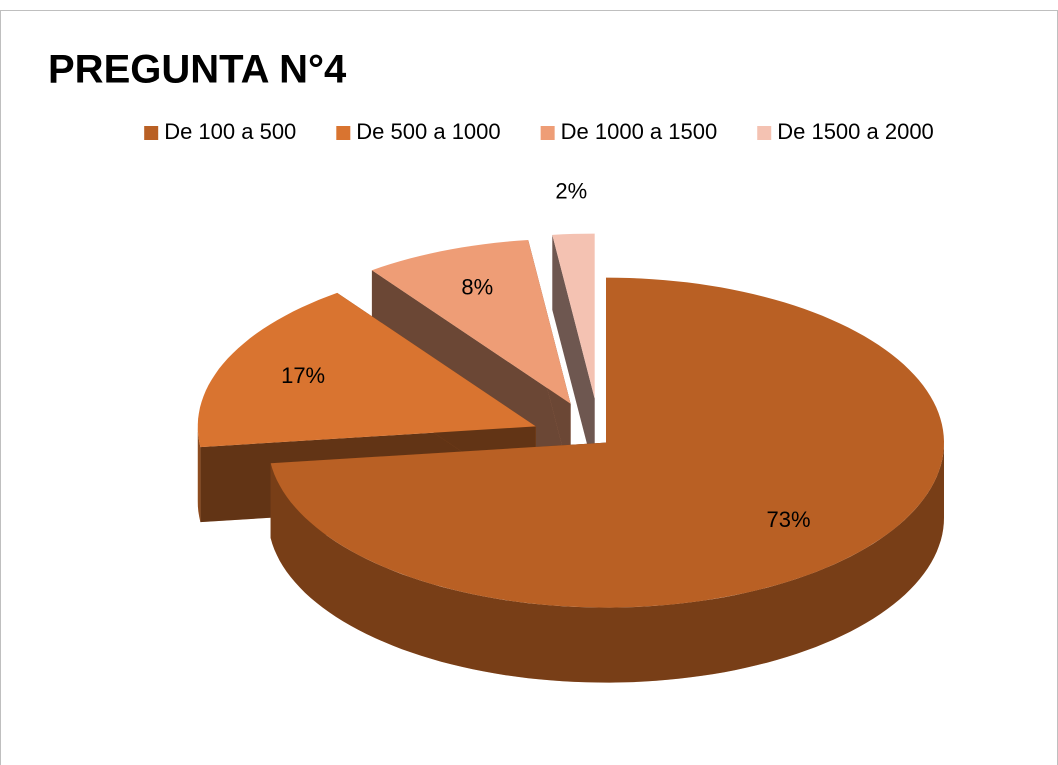 Image resolution: width=1058 pixels, height=765 pixels. I want to click on data-label: 8%, so click(477, 286).